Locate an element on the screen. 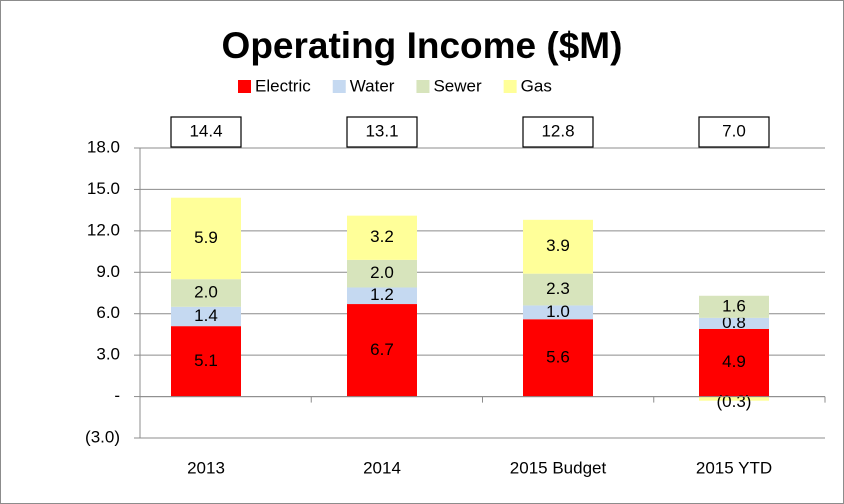 This screenshot has width=844, height=504. legend-label: Water is located at coordinates (372, 85).